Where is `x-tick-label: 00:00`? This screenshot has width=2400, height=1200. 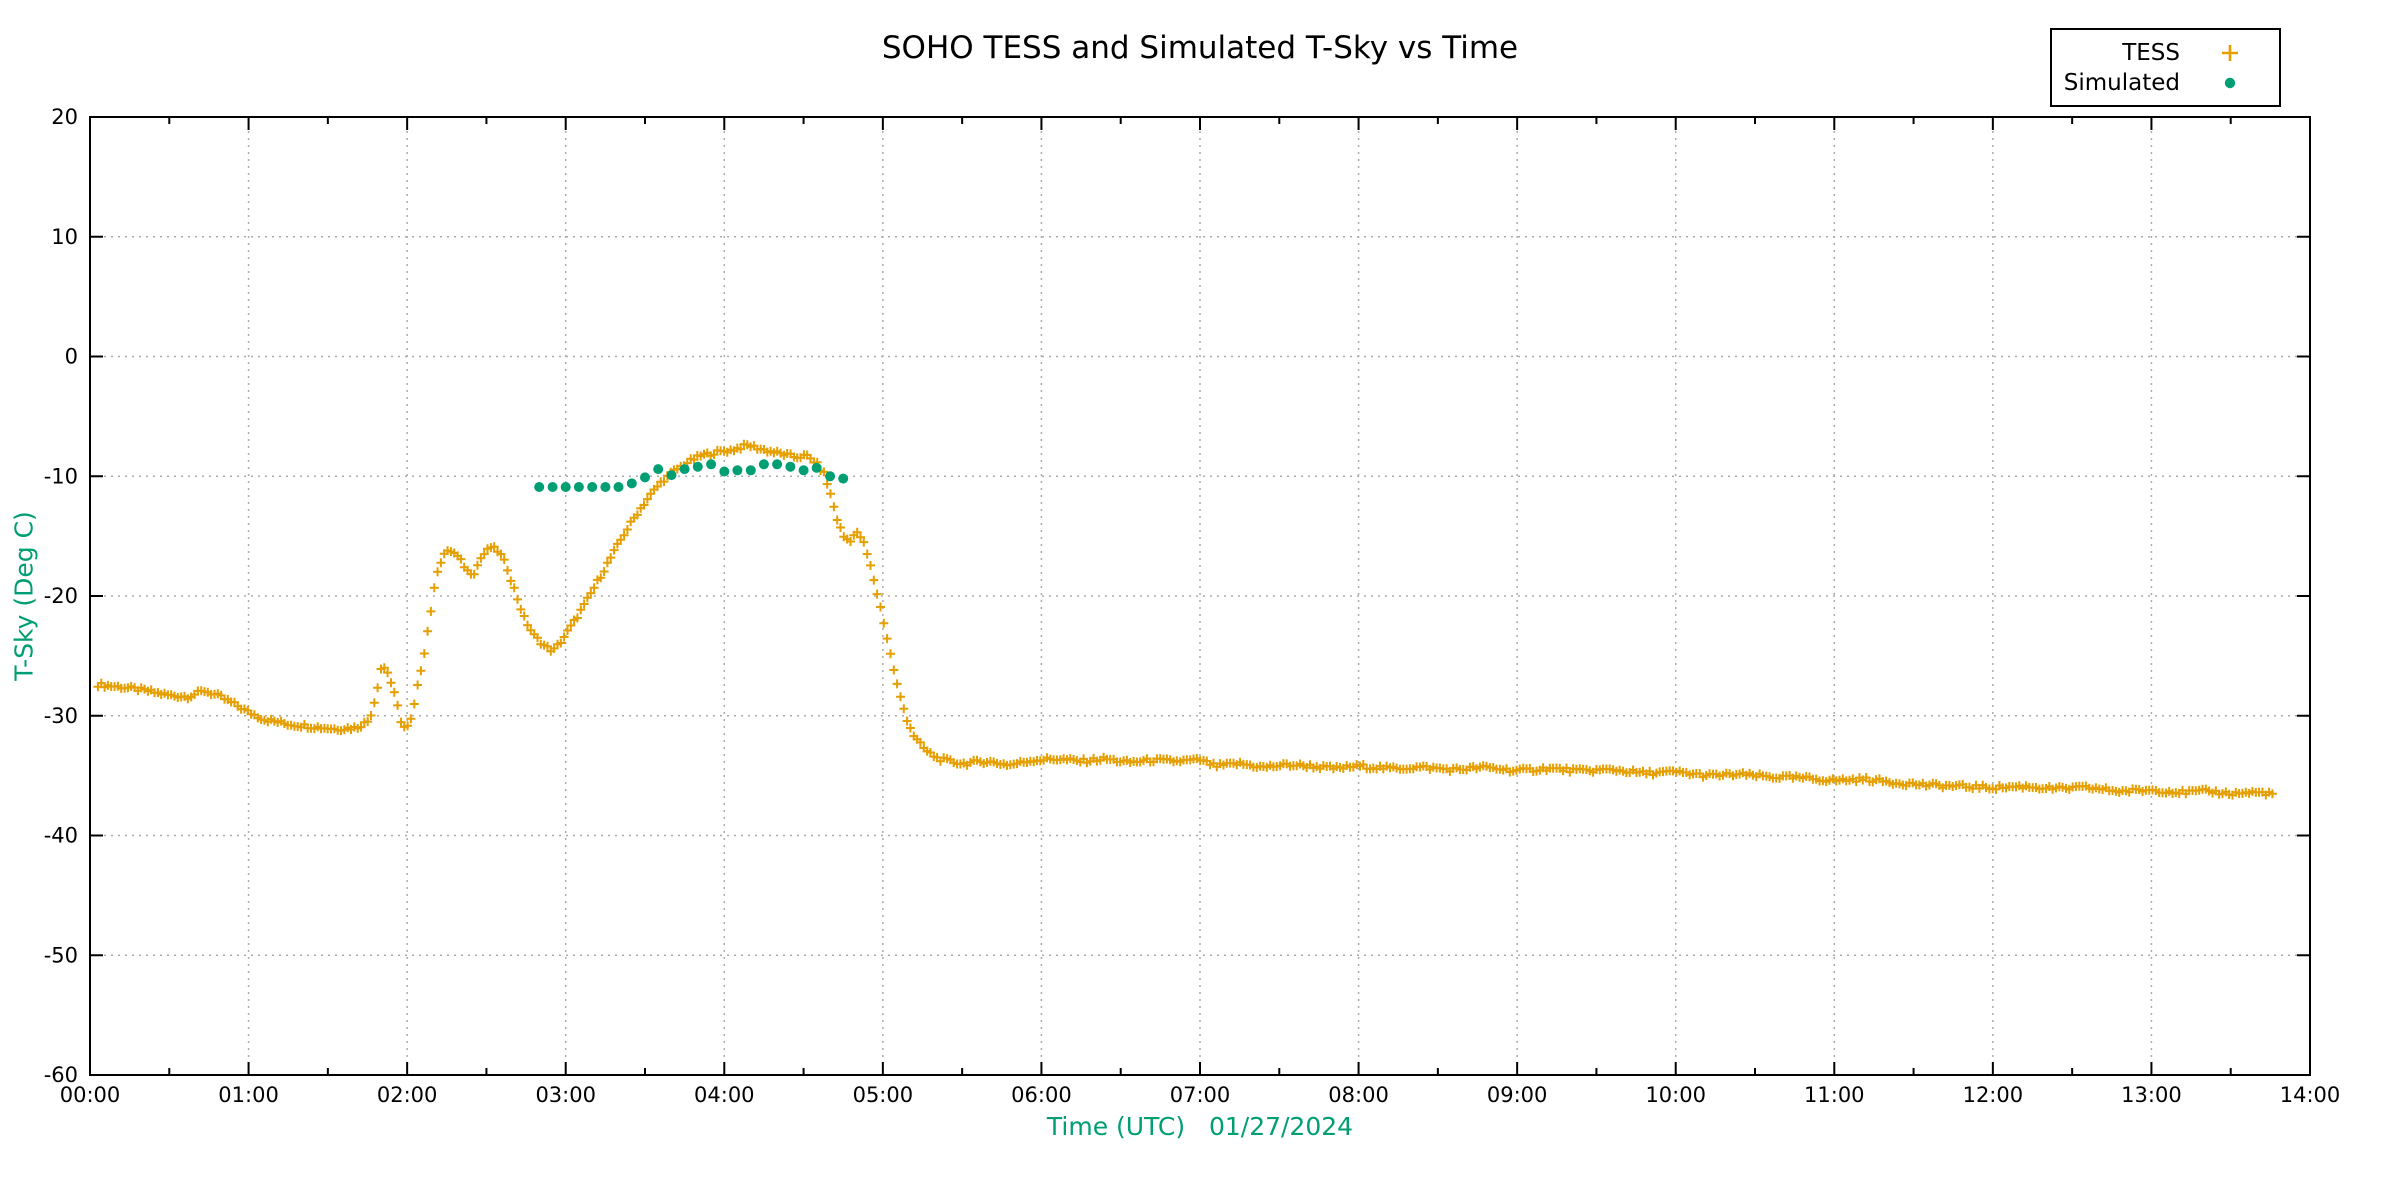
x-tick-label: 00:00 is located at coordinates (90, 1095).